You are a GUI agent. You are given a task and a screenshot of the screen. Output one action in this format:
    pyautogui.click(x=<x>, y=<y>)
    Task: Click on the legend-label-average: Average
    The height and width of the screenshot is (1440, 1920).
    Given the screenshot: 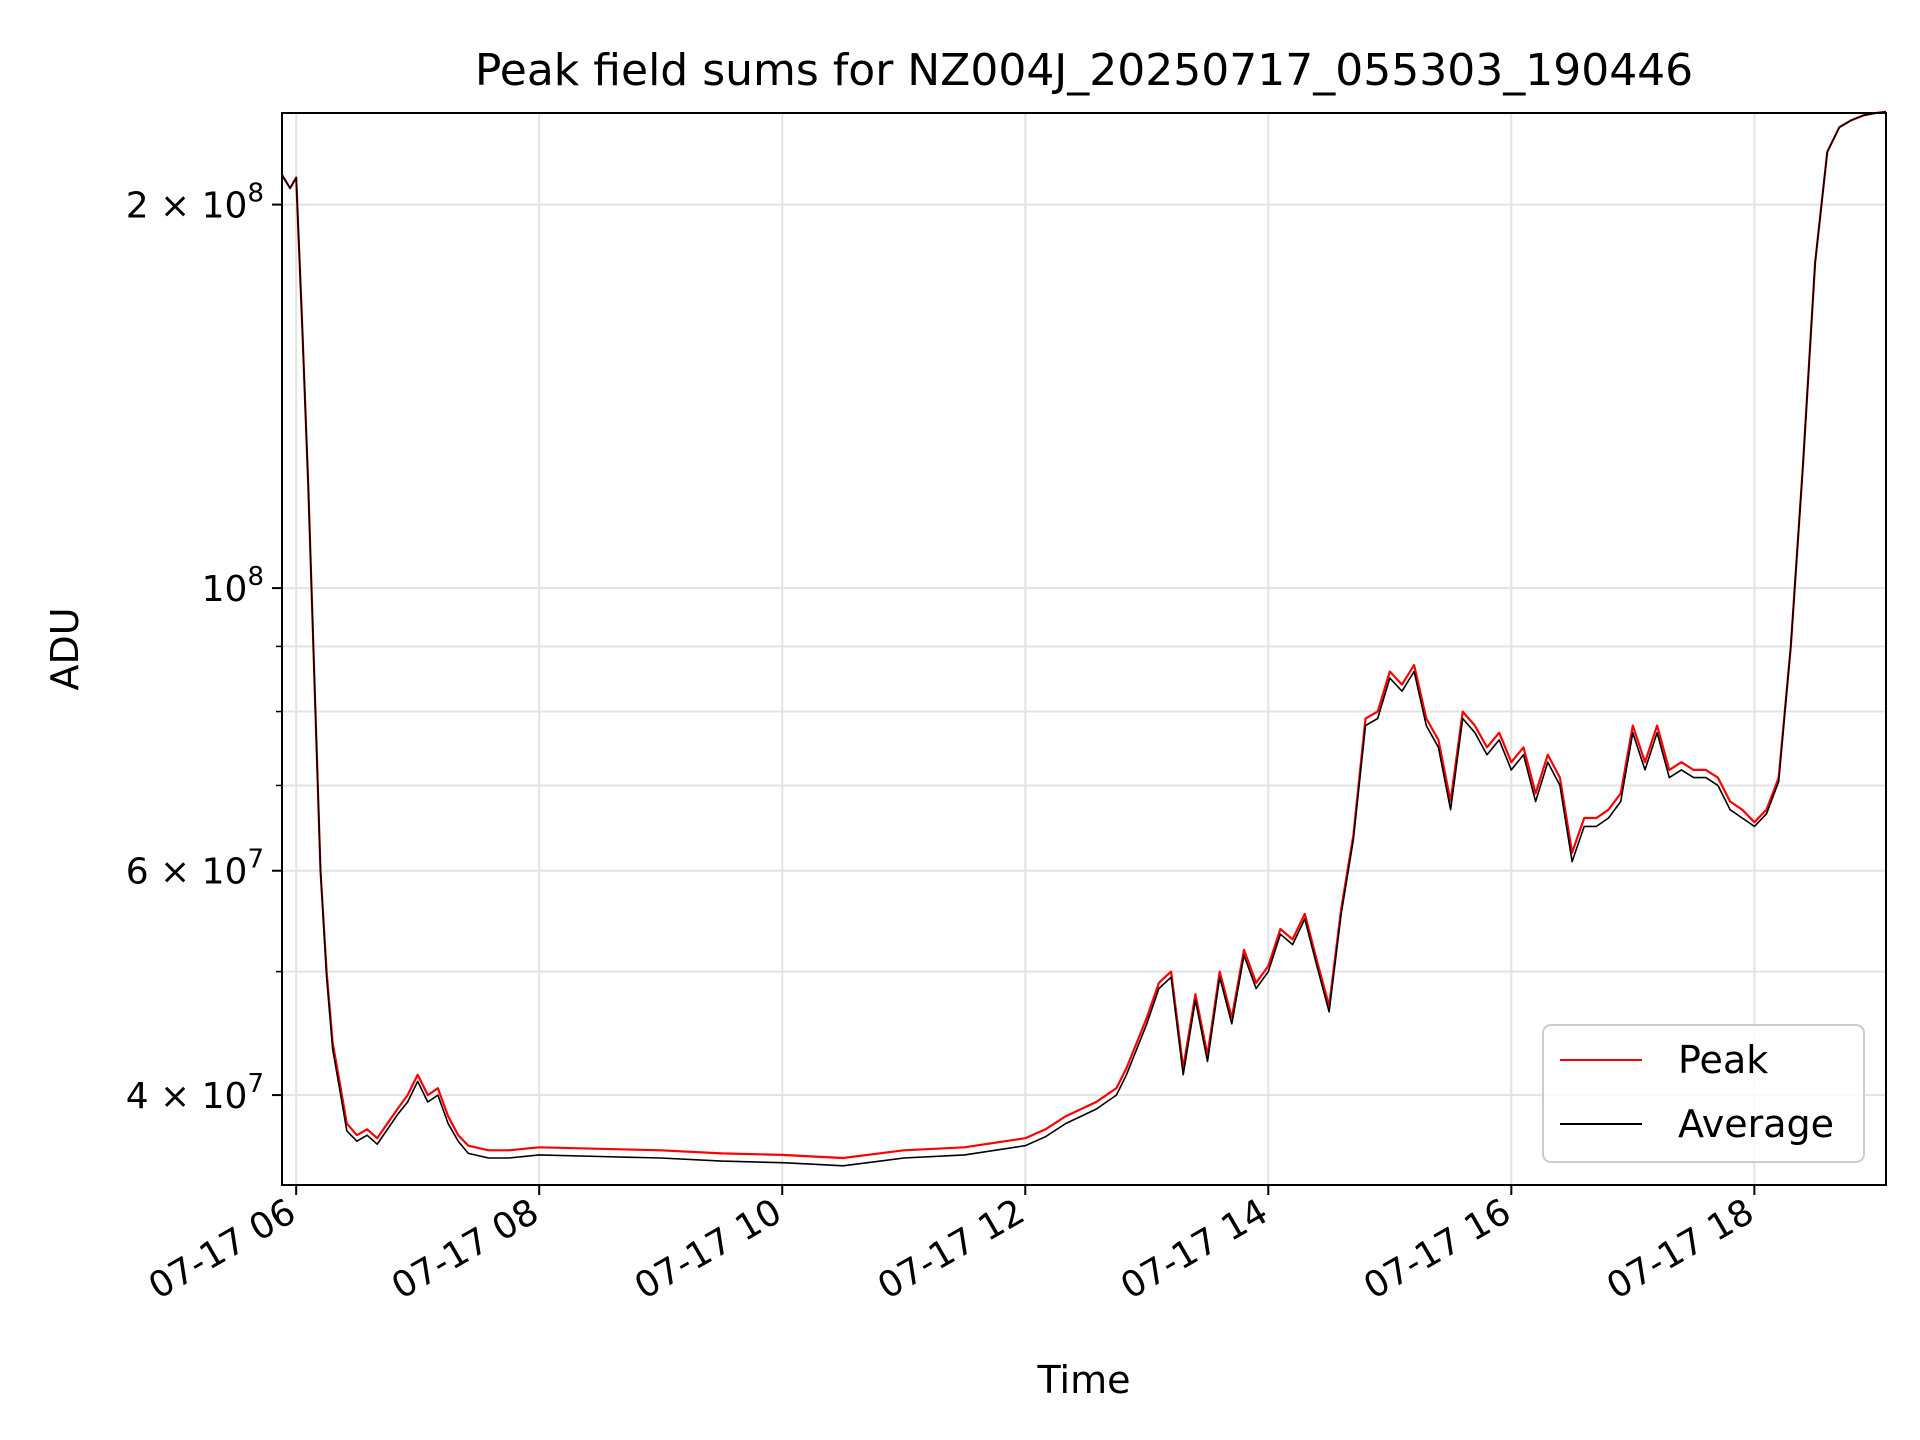 What is the action you would take?
    pyautogui.click(x=1756, y=1124)
    